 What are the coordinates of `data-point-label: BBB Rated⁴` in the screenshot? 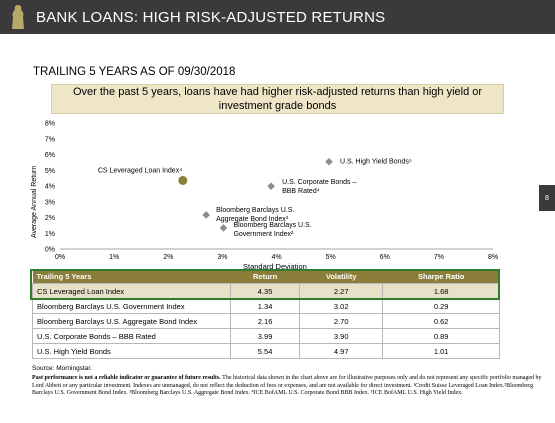 It's located at (301, 191).